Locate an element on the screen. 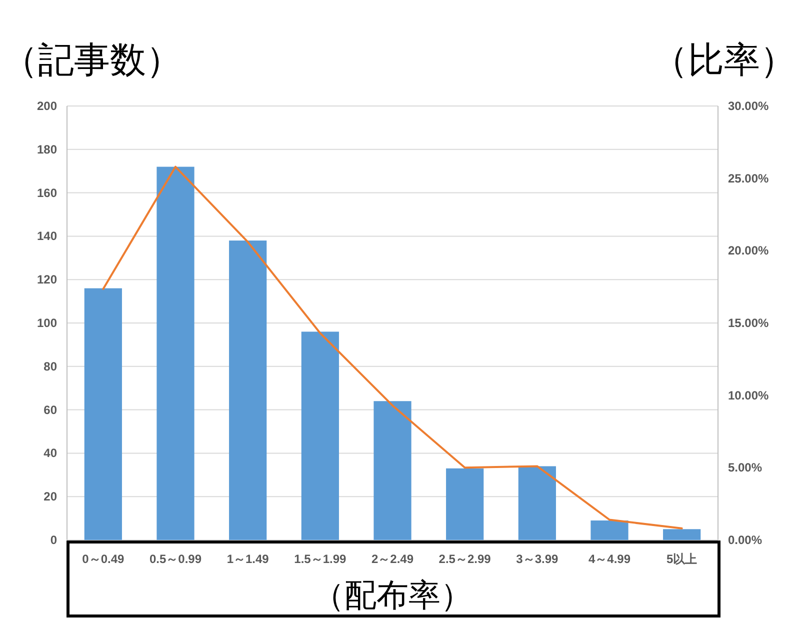 The width and height of the screenshot is (800, 621). y-tick-label: 0 is located at coordinates (54, 540).